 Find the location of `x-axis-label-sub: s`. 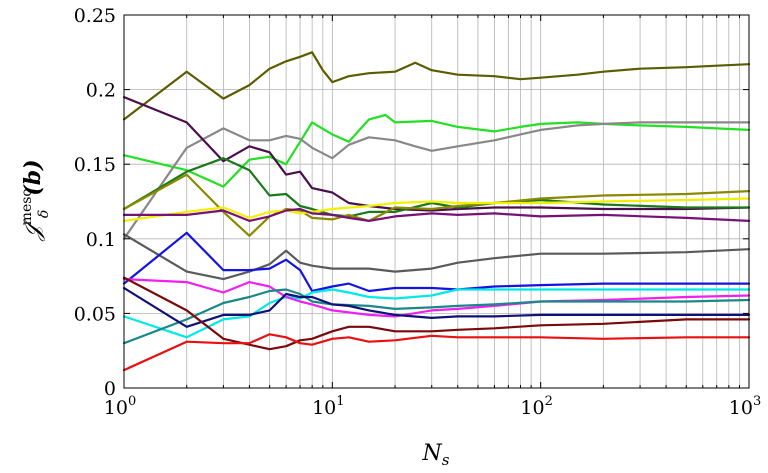

x-axis-label-sub: s is located at coordinates (446, 460).